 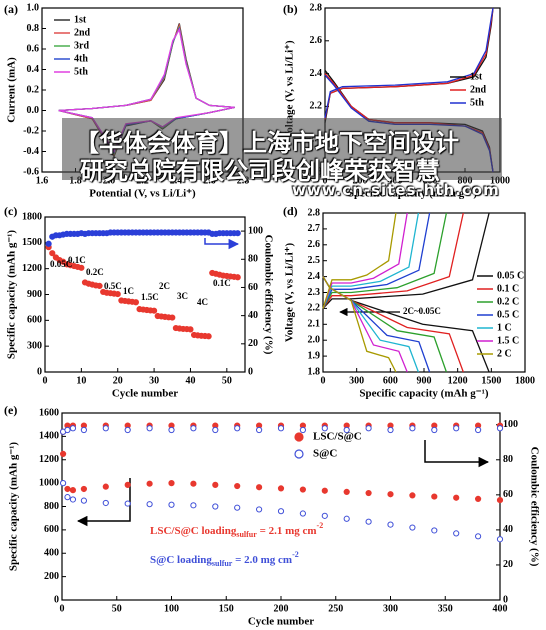 I want to click on annotation: S@C loadingsulfur = 2.0 mg cm-2, so click(x=224, y=559).